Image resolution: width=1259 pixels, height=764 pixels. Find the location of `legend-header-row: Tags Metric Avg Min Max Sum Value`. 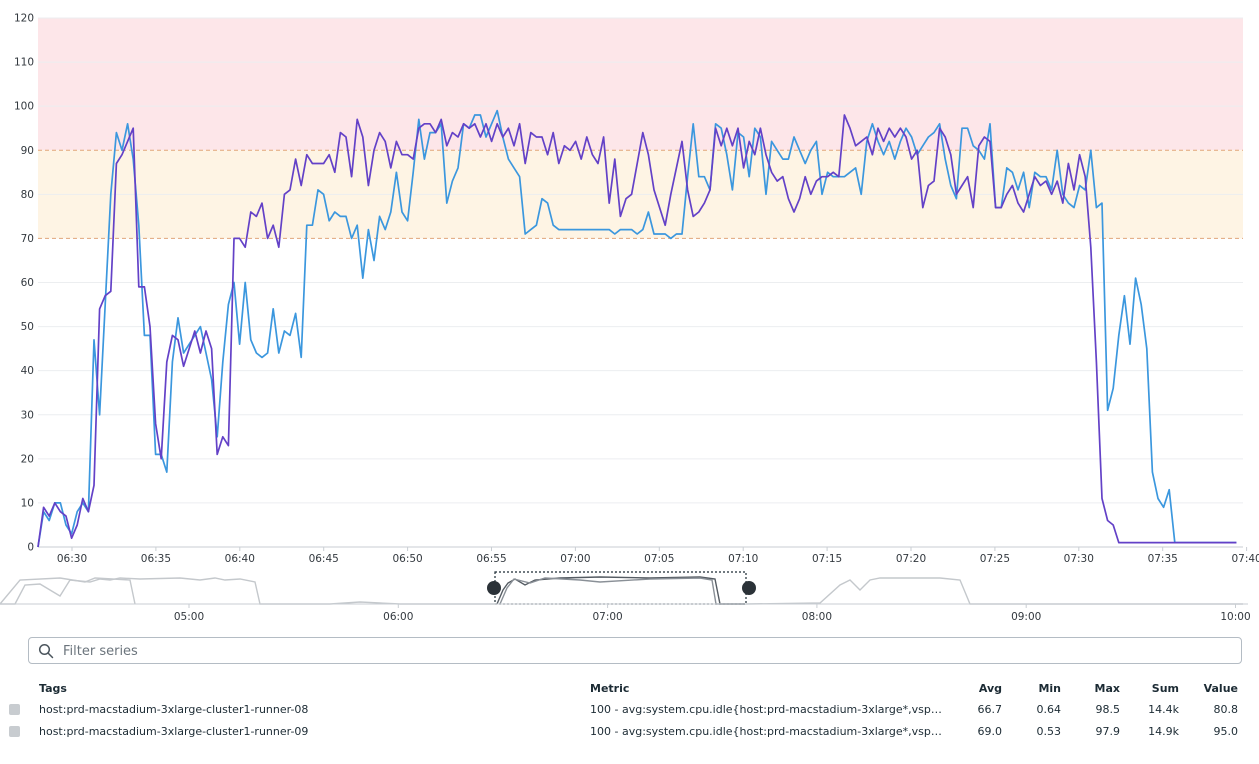

legend-header-row: Tags Metric Avg Min Max Sum Value is located at coordinates (629, 688).